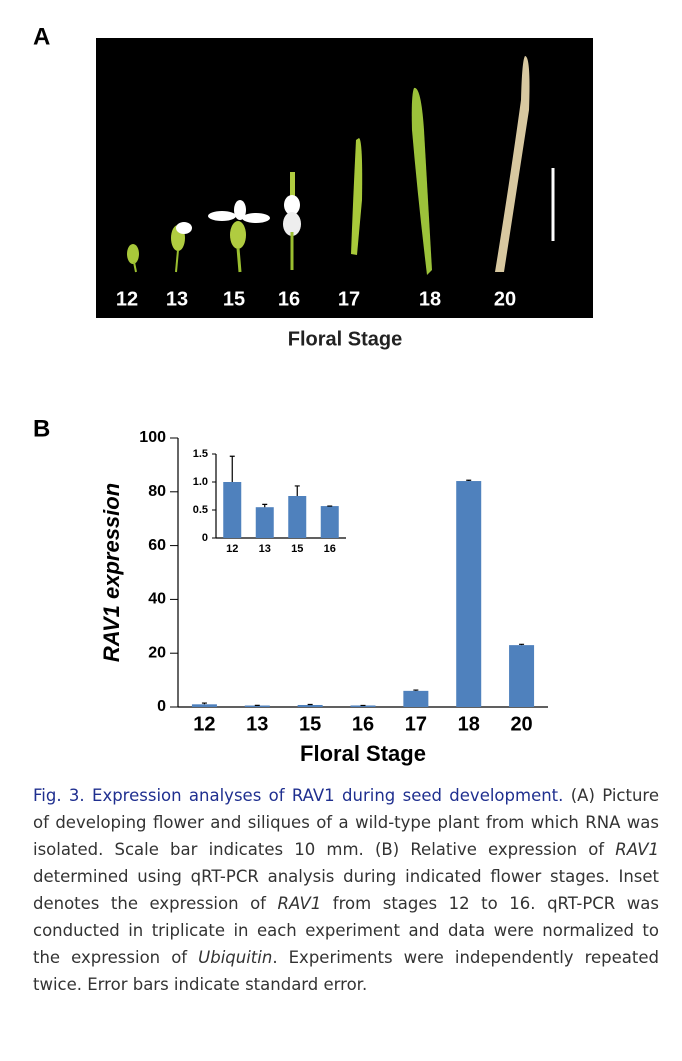  Describe the element at coordinates (345, 339) in the screenshot. I see `photo-x-label: Floral Stage` at that location.